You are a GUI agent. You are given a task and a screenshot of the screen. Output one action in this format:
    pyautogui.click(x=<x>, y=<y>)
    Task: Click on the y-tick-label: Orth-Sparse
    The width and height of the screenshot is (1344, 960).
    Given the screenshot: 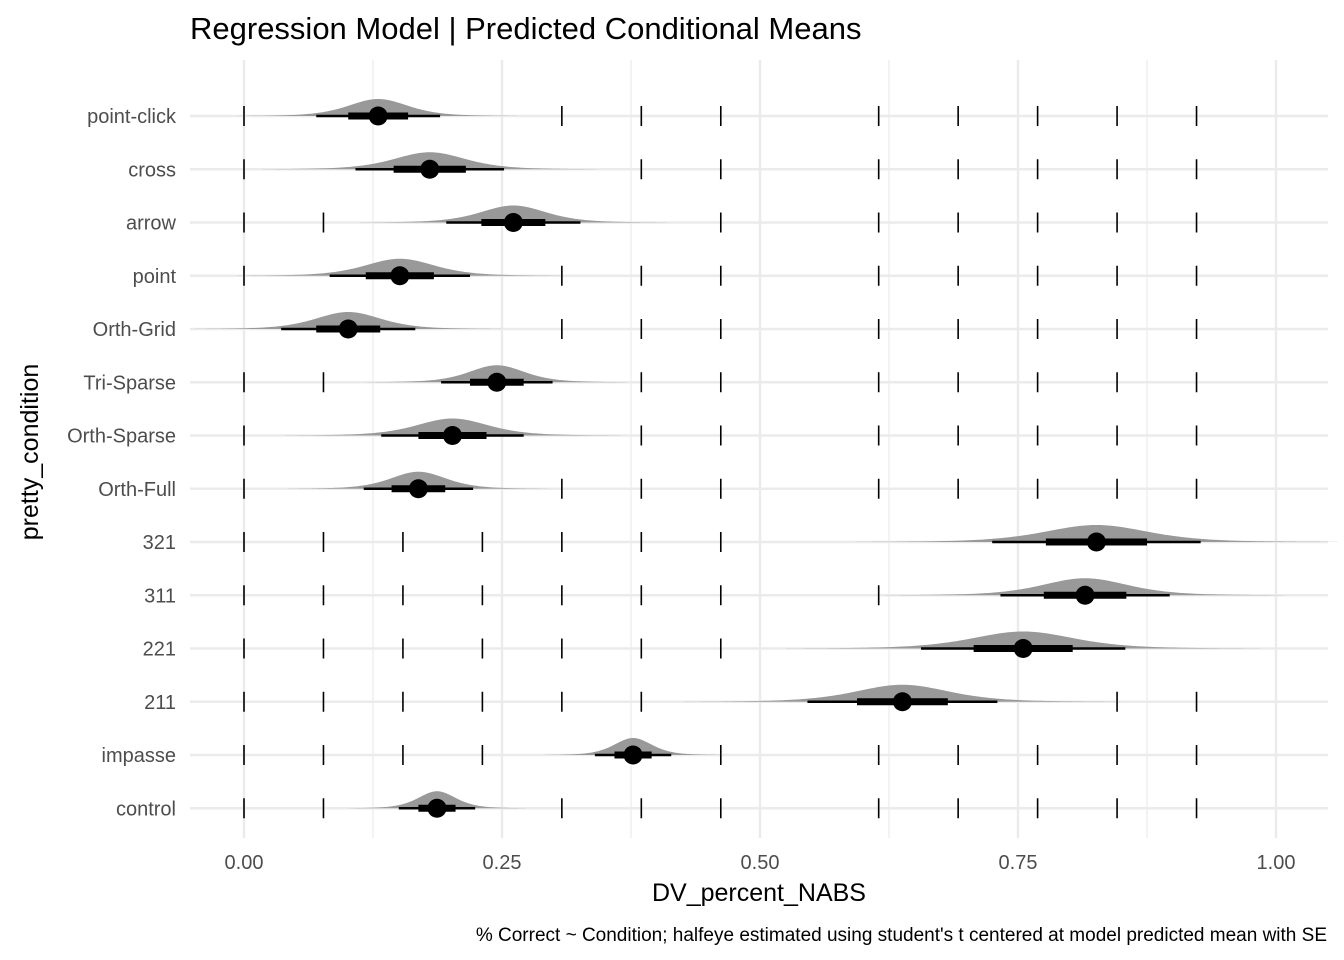 What is the action you would take?
    pyautogui.click(x=121, y=437)
    